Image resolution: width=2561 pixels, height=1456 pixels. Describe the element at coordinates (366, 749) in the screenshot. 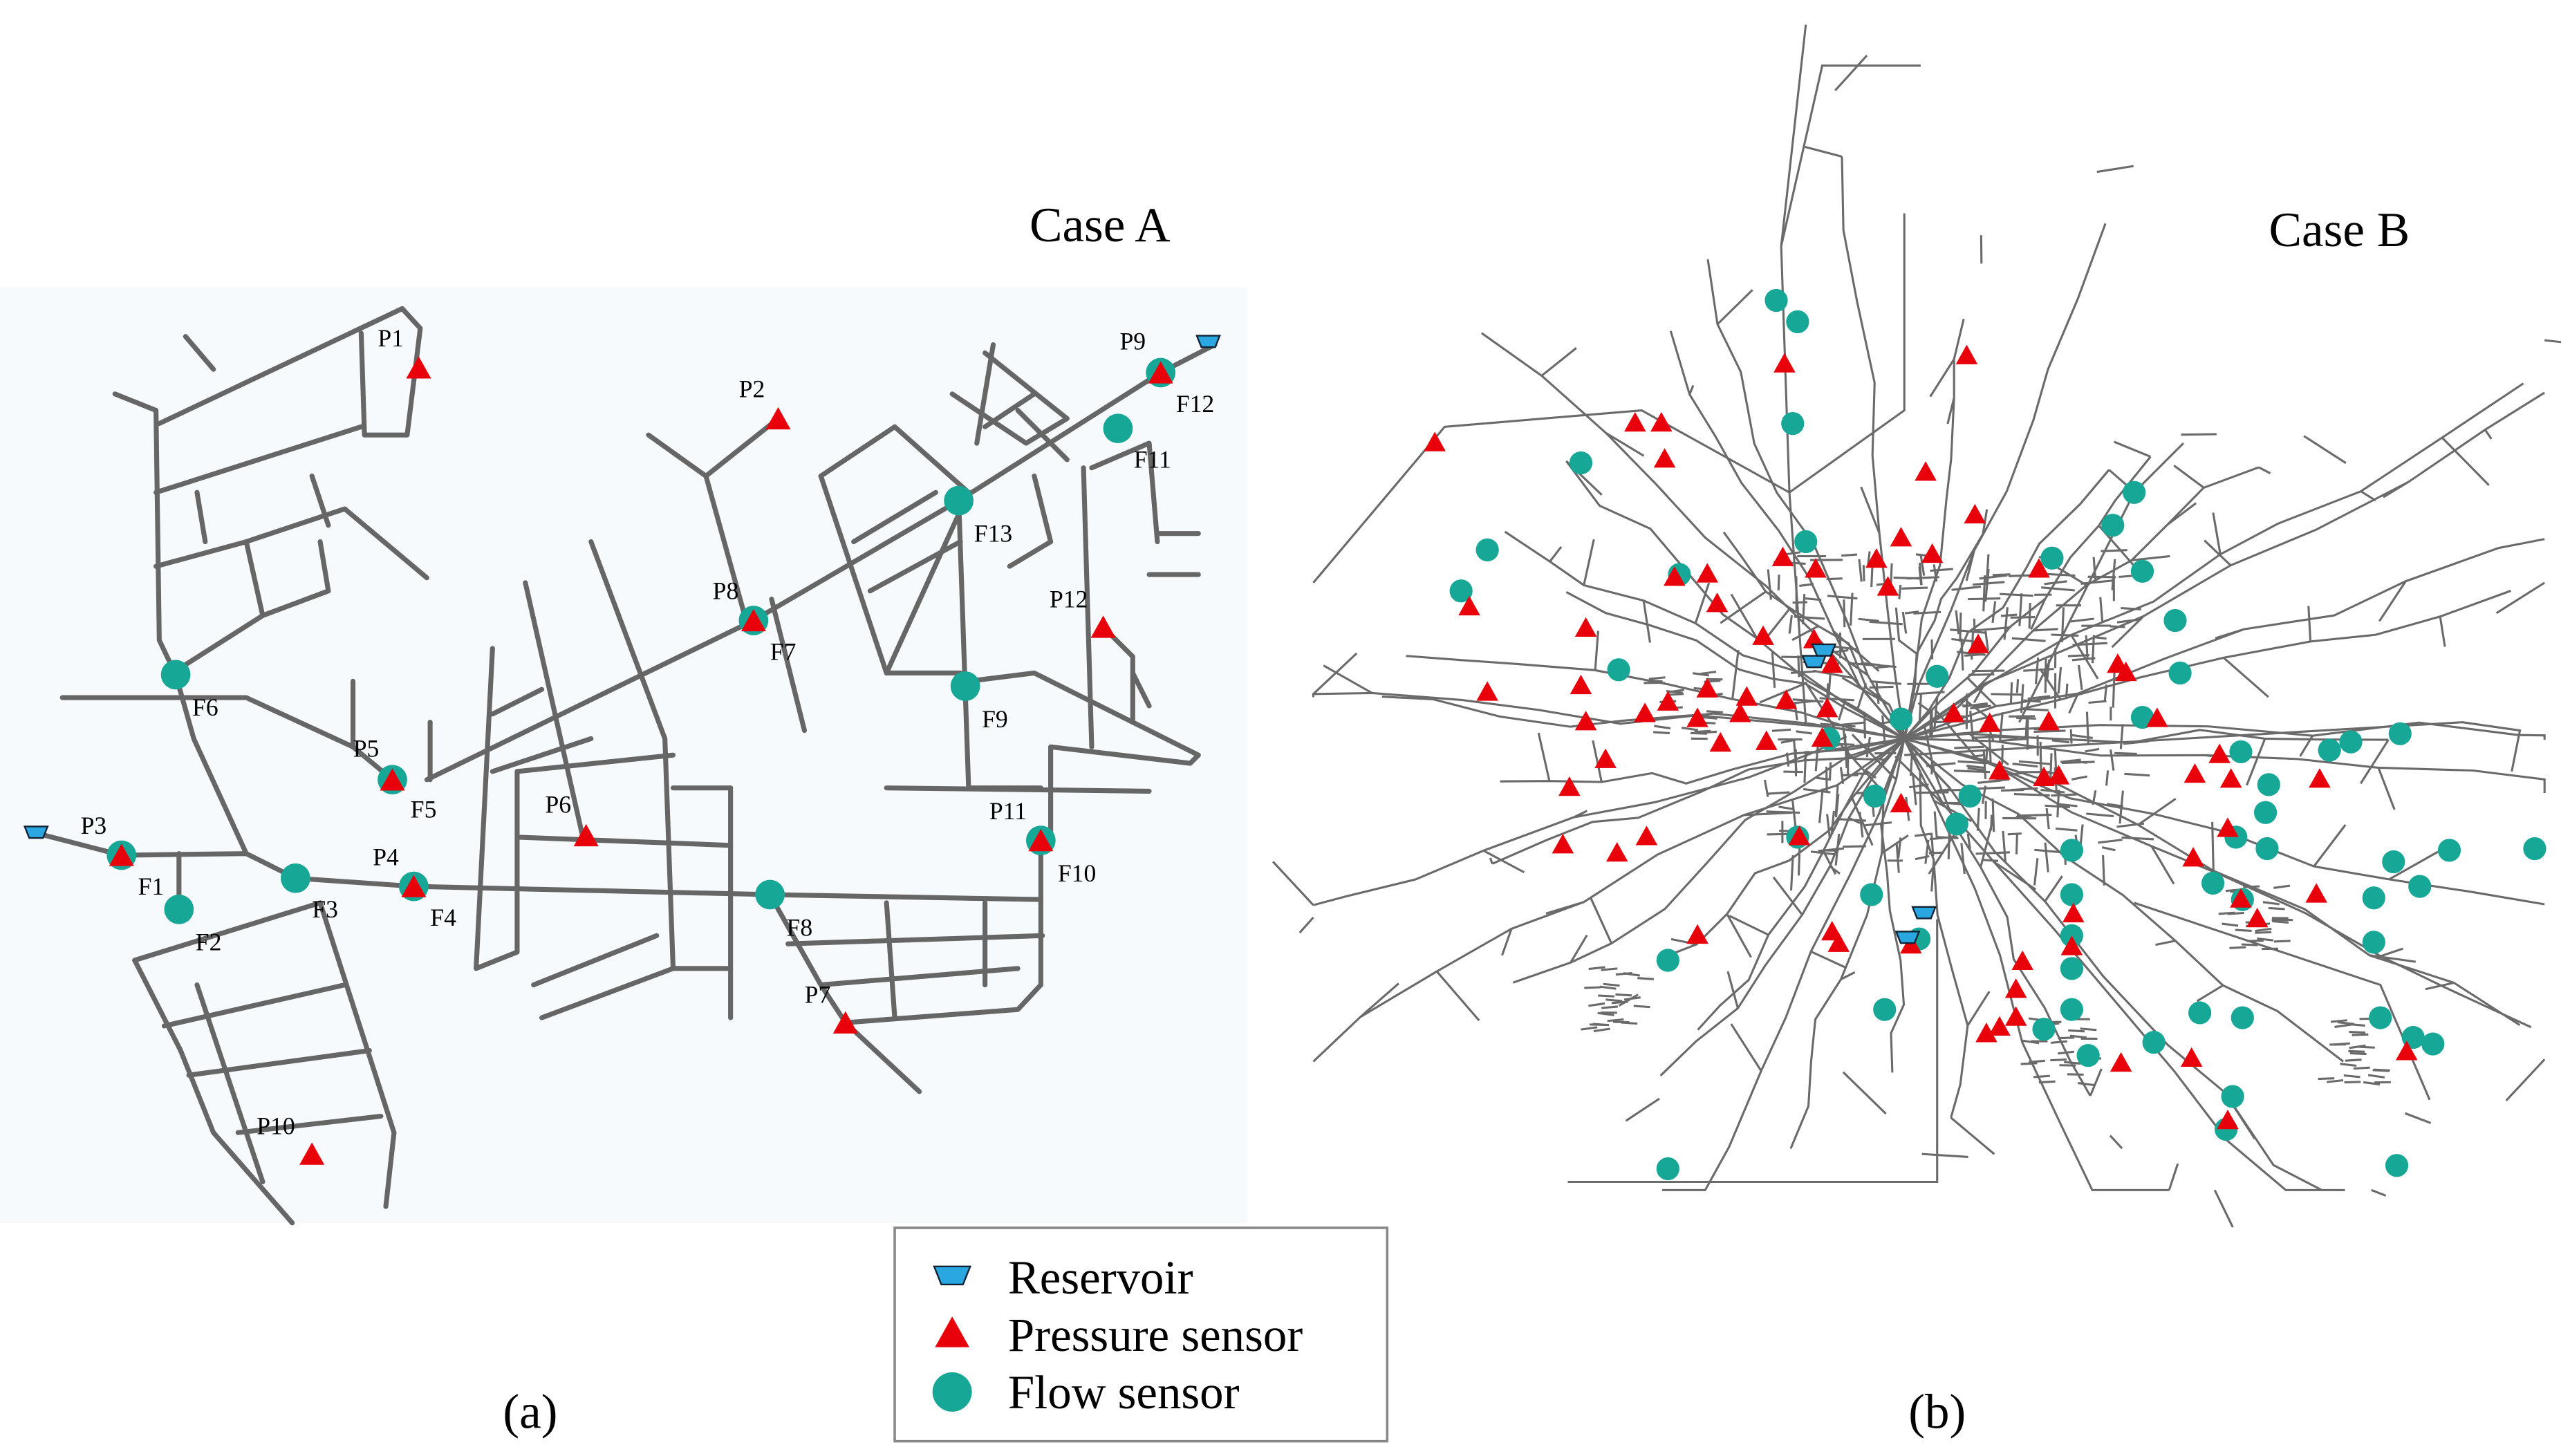

I see `sensor-label: P5` at that location.